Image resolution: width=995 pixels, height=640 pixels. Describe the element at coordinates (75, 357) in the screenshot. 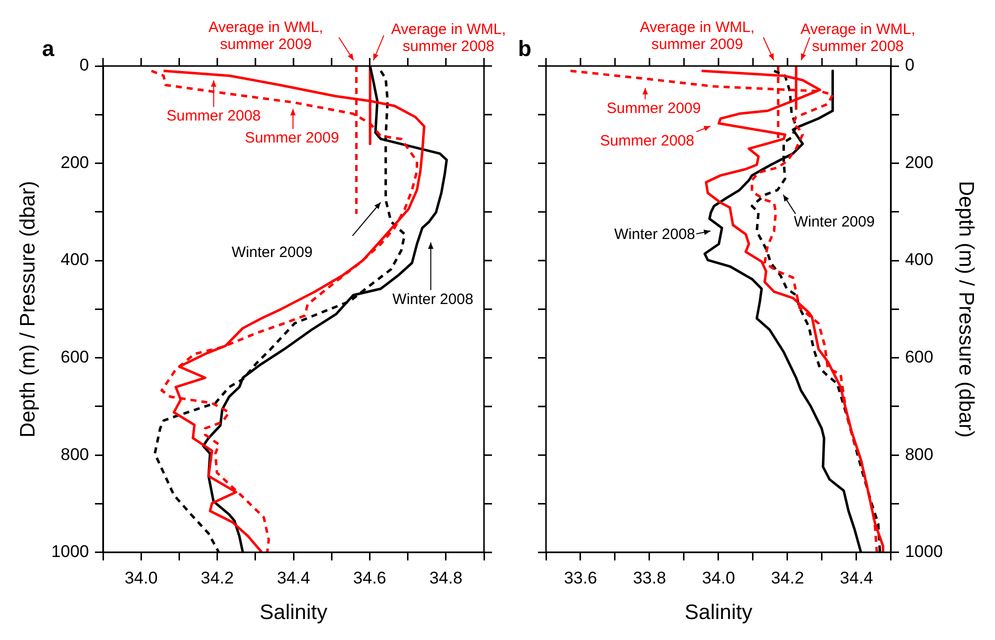

I see `y-tick-label: 600` at that location.